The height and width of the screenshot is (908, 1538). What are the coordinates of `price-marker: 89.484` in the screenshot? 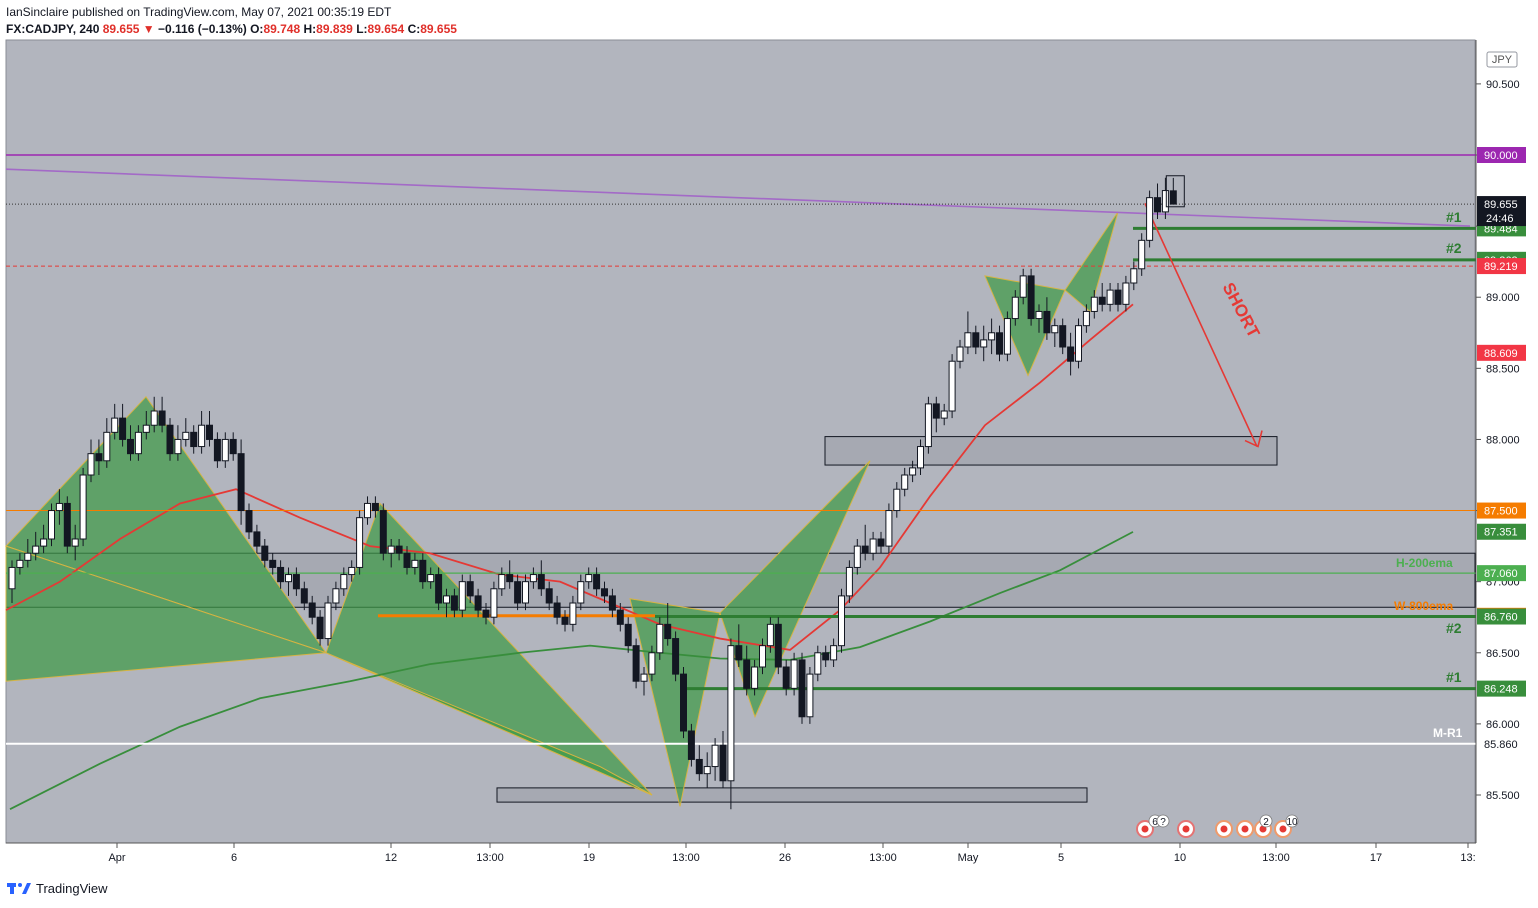 It's located at (1501, 229).